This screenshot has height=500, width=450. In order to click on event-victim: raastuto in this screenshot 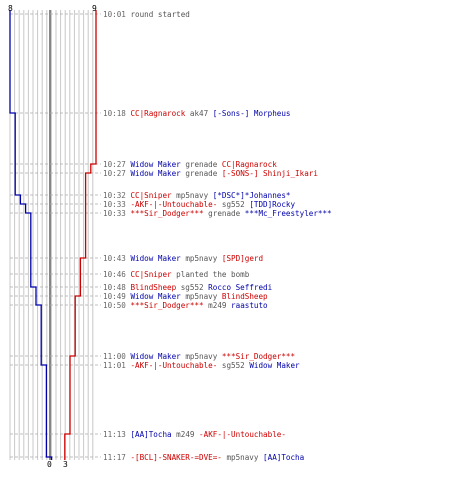, I will do `click(249, 305)`.